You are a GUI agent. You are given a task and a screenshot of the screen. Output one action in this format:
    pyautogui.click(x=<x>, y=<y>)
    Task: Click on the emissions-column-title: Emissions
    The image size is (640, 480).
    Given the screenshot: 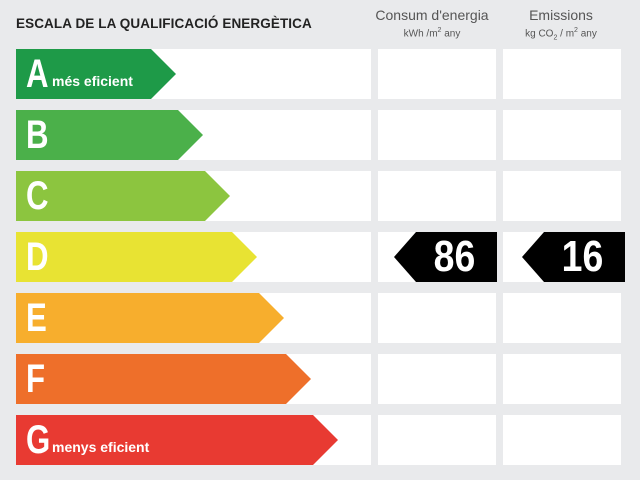 What is the action you would take?
    pyautogui.click(x=561, y=15)
    